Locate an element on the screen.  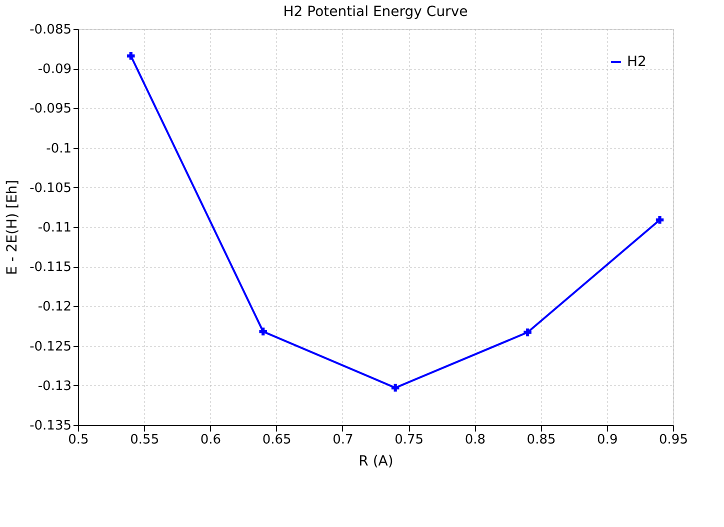
x-axis-title: R (A) is located at coordinates (376, 462).